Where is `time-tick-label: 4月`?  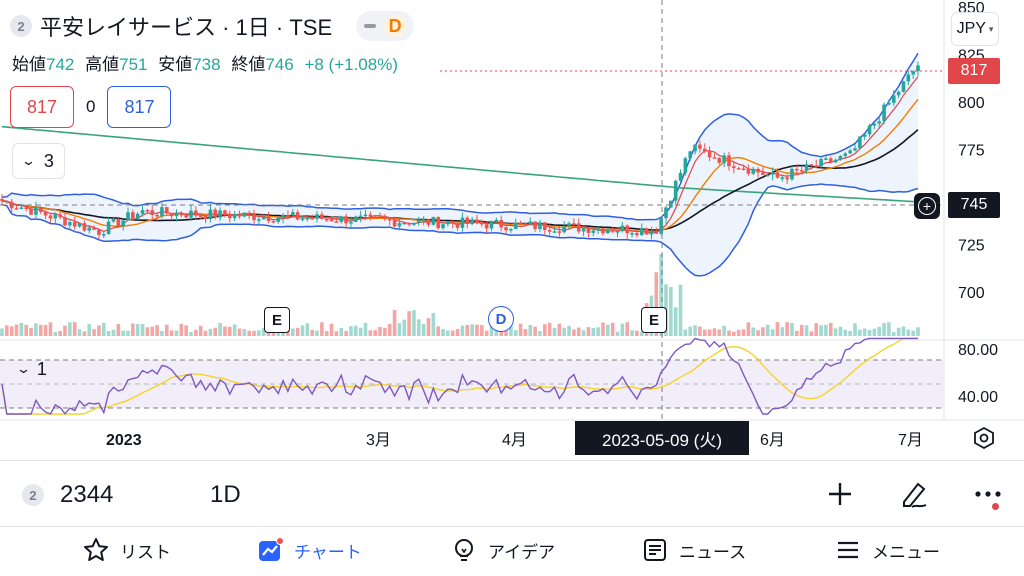 time-tick-label: 4月 is located at coordinates (514, 440).